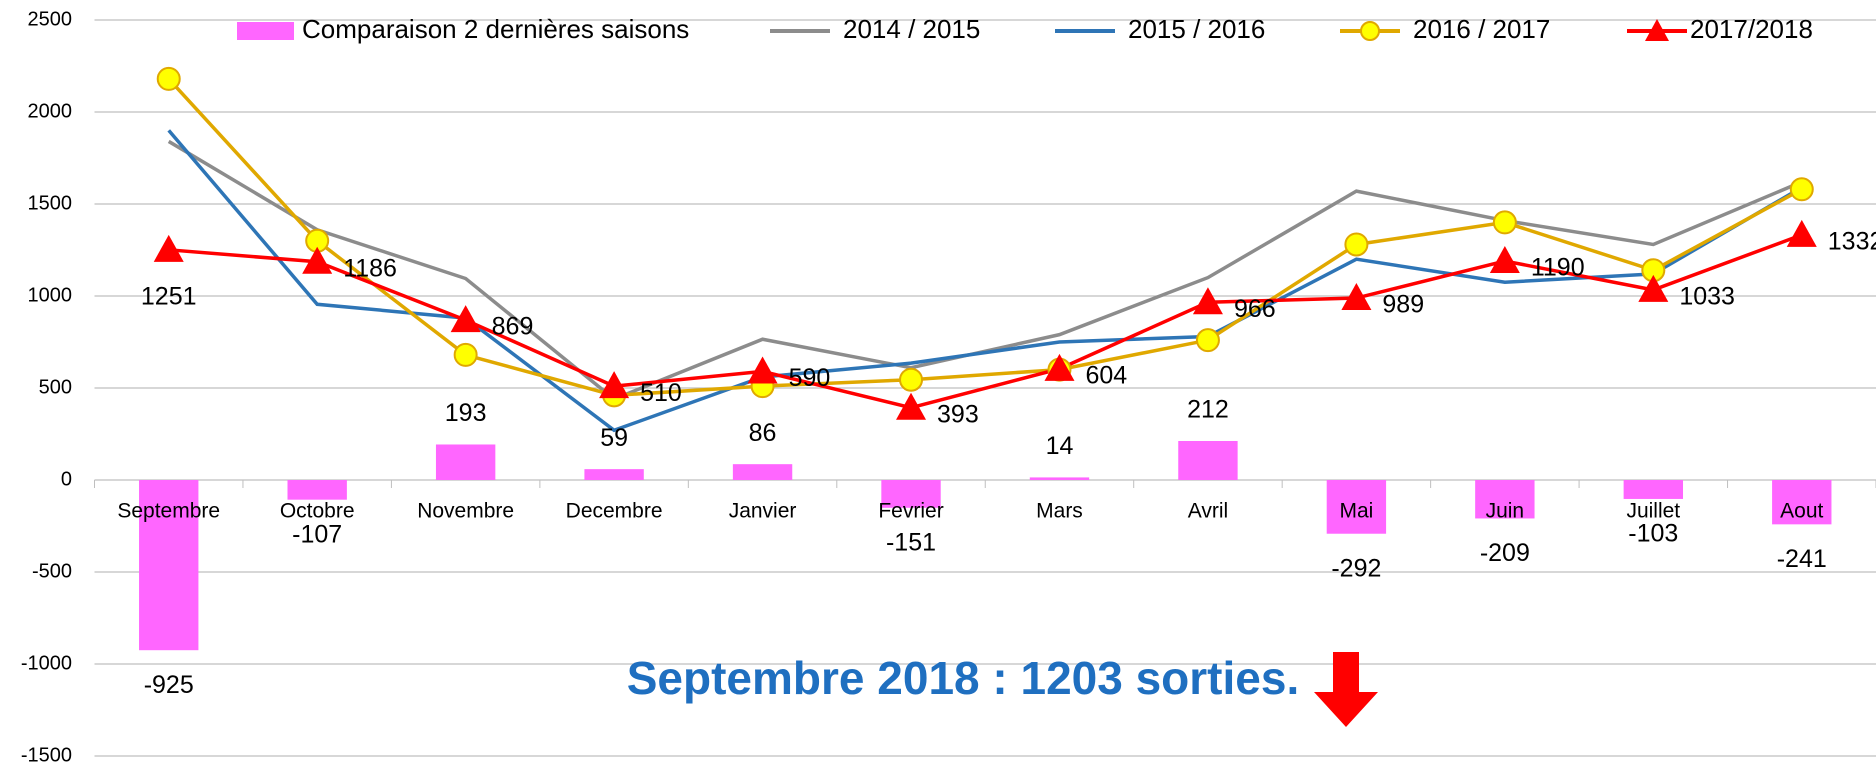 This screenshot has height=766, width=1876. What do you see at coordinates (1059, 511) in the screenshot?
I see `x-tick-label: Mars` at bounding box center [1059, 511].